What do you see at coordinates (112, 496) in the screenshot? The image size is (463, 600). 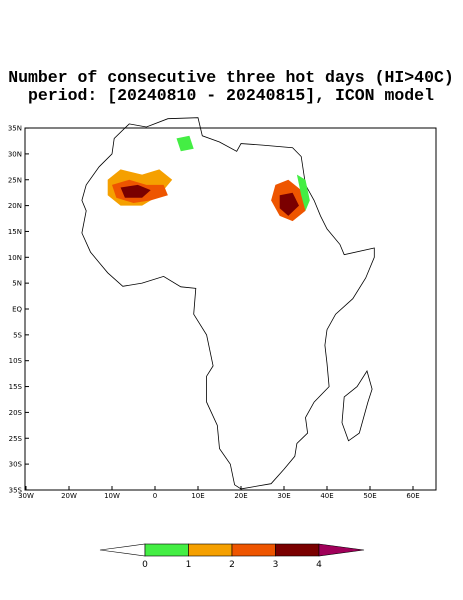 I see `lon-tick-label: 10W` at bounding box center [112, 496].